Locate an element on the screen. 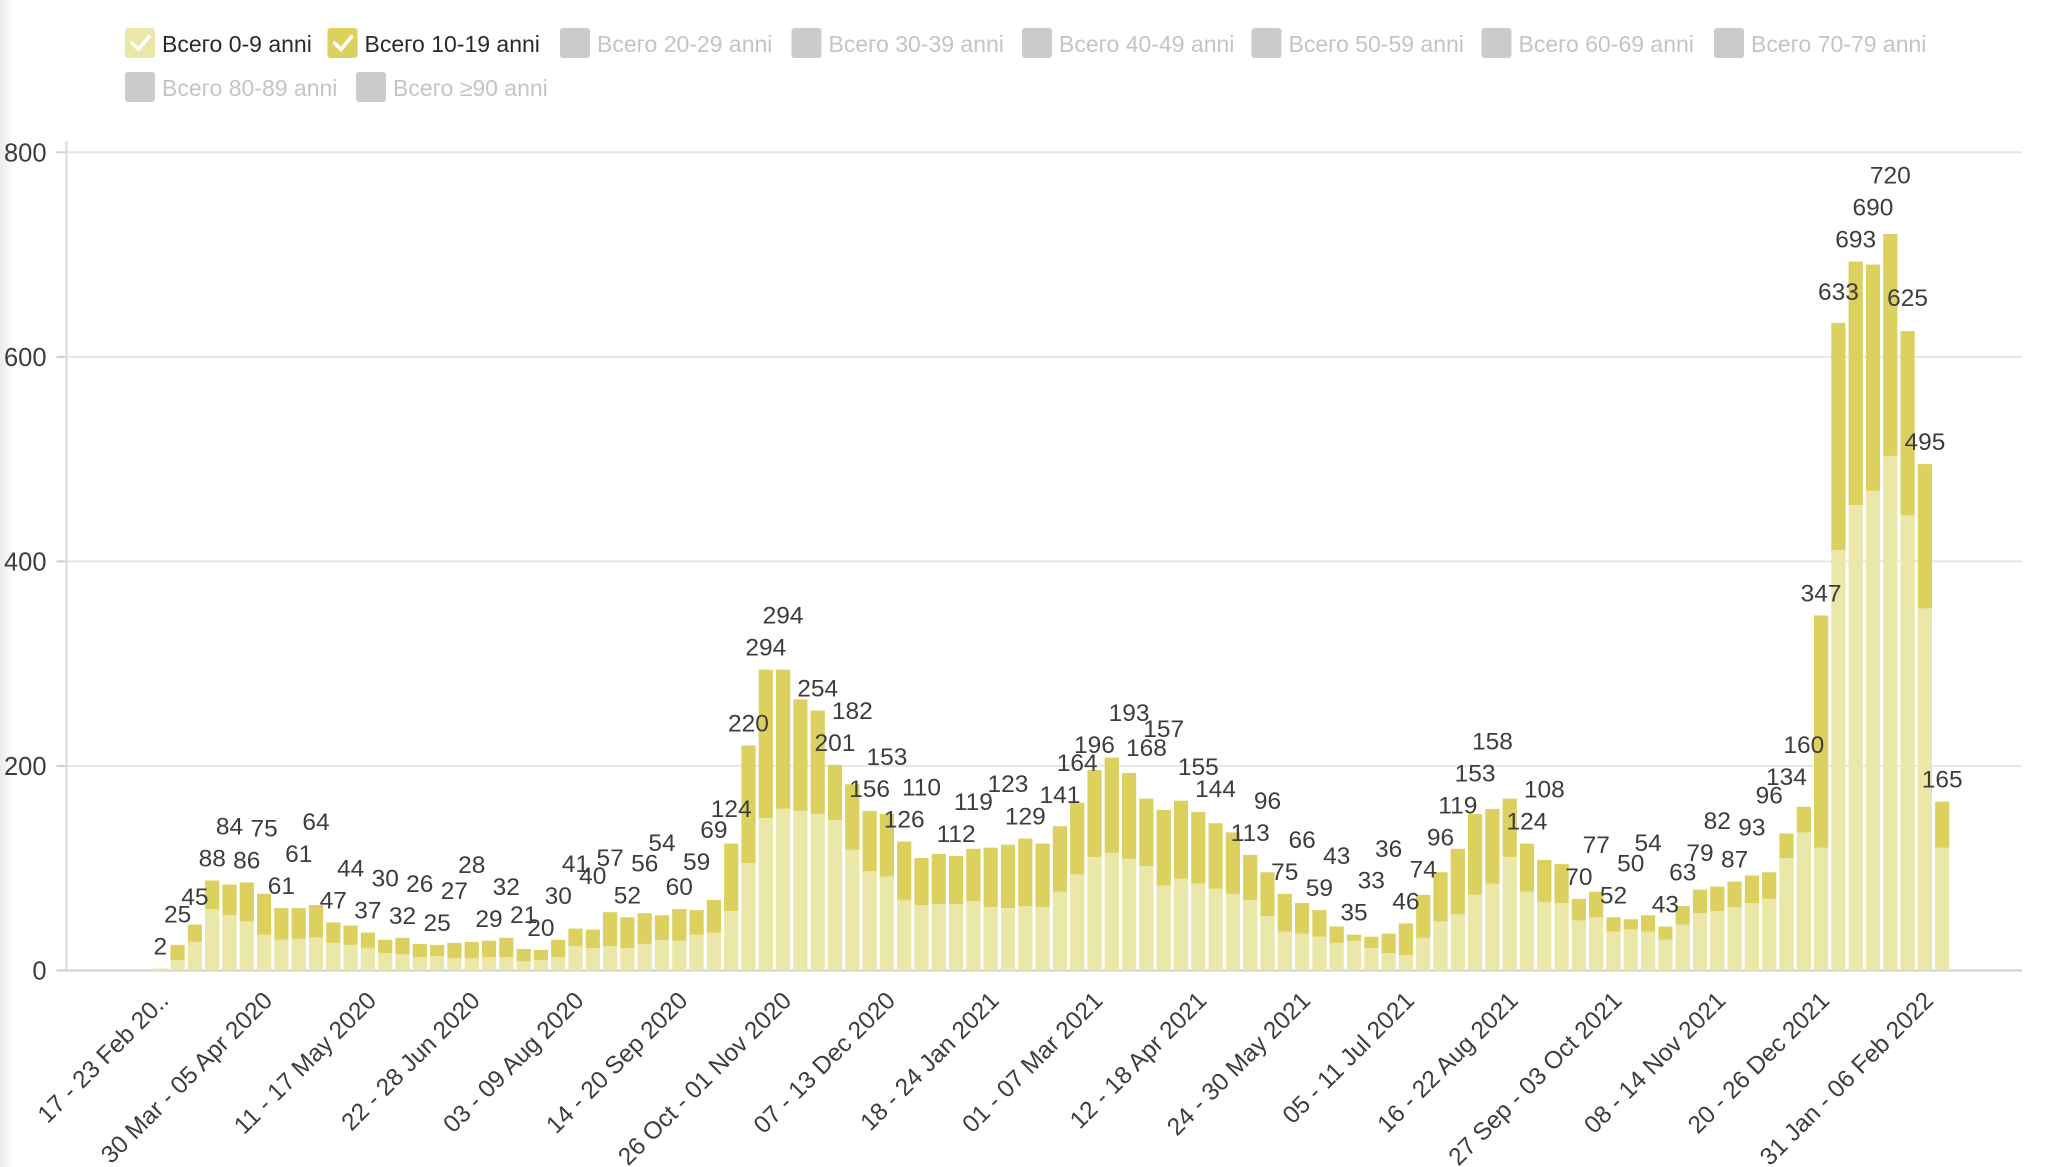 The image size is (2048, 1167). svg-text: 160 is located at coordinates (1803, 745).